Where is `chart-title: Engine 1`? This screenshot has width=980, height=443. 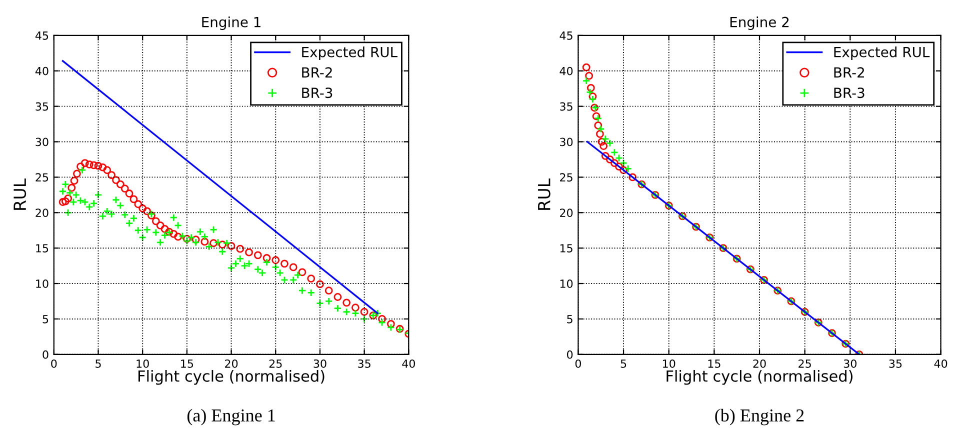
chart-title: Engine 1 is located at coordinates (231, 23).